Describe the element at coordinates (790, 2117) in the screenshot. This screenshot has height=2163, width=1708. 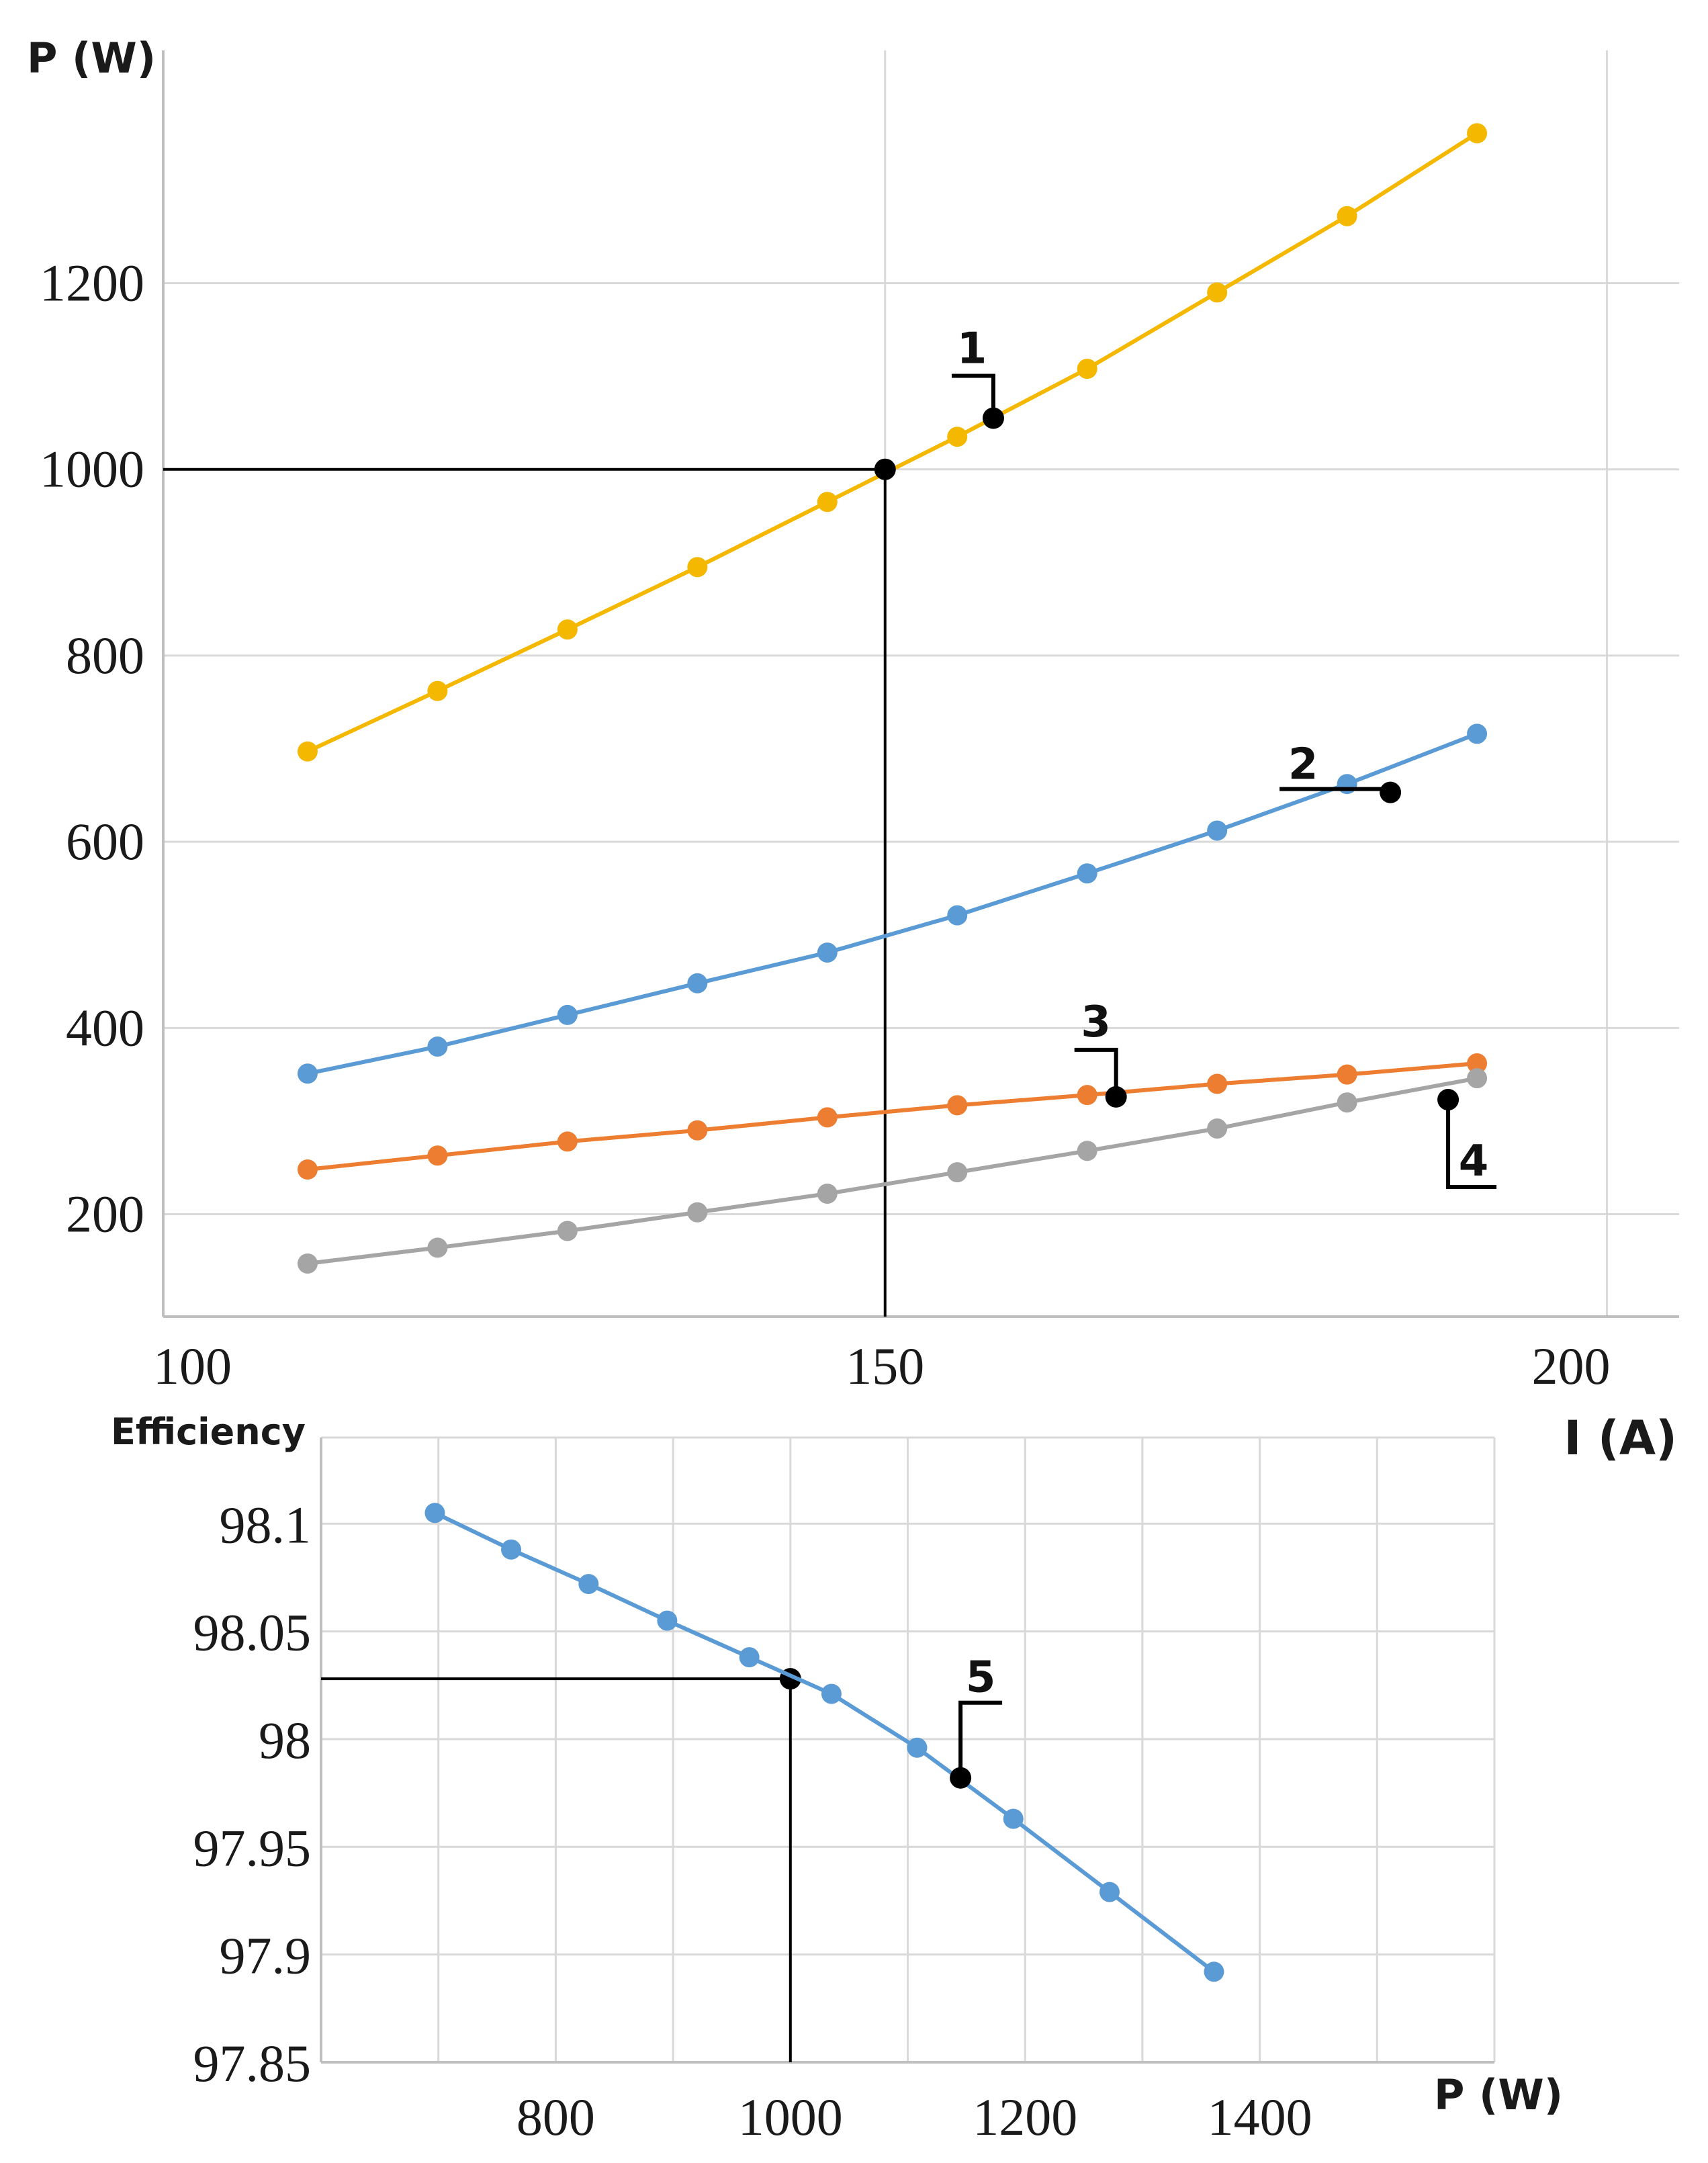
I see `bottom-x-tick-label: 1000` at that location.